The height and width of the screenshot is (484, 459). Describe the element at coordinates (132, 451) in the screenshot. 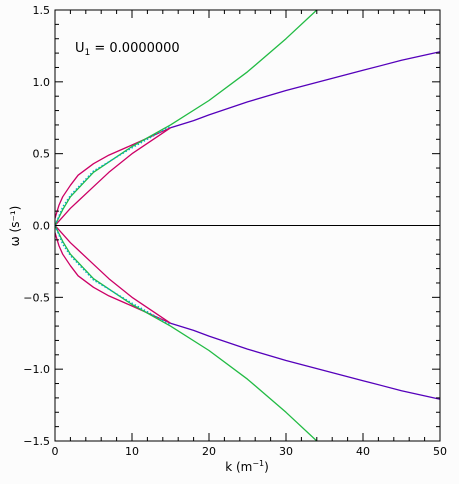

I see `x-tick-label-1: 10` at that location.